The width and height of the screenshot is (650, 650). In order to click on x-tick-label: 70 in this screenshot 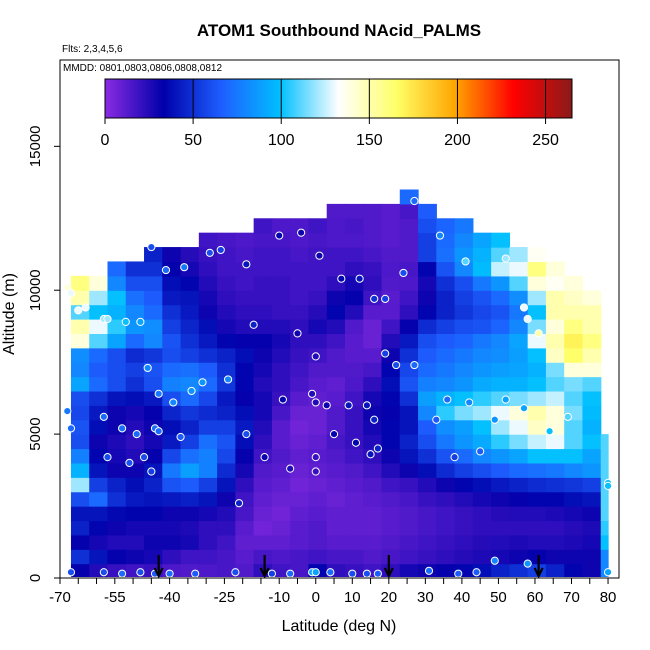, I will do `click(571, 597)`.